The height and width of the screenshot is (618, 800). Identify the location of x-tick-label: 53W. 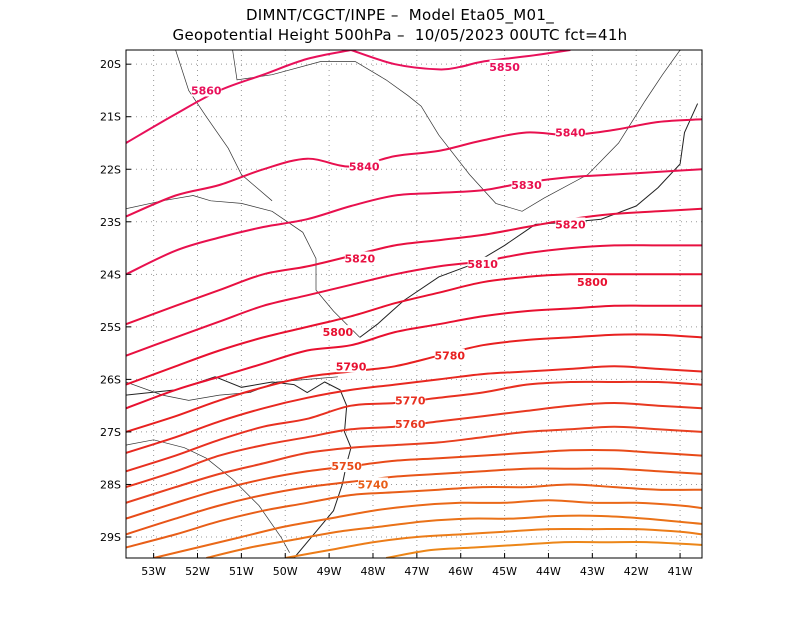
(153, 571).